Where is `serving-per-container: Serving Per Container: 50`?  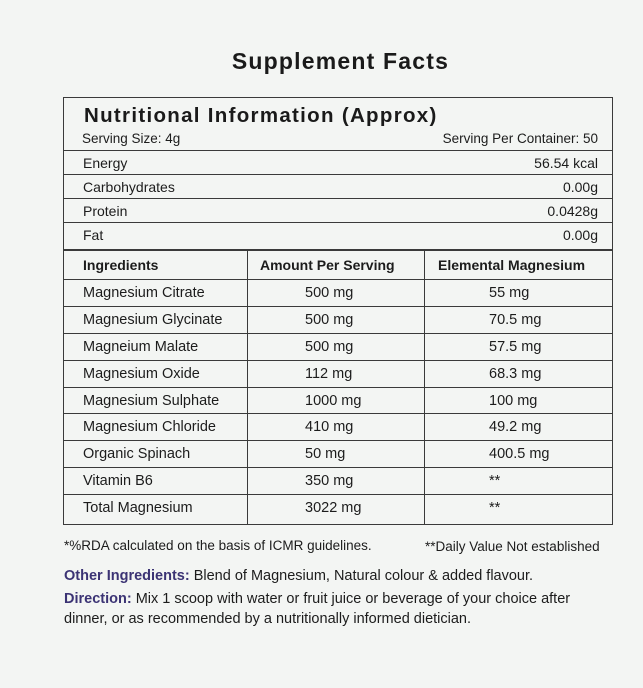 serving-per-container: Serving Per Container: 50 is located at coordinates (520, 138).